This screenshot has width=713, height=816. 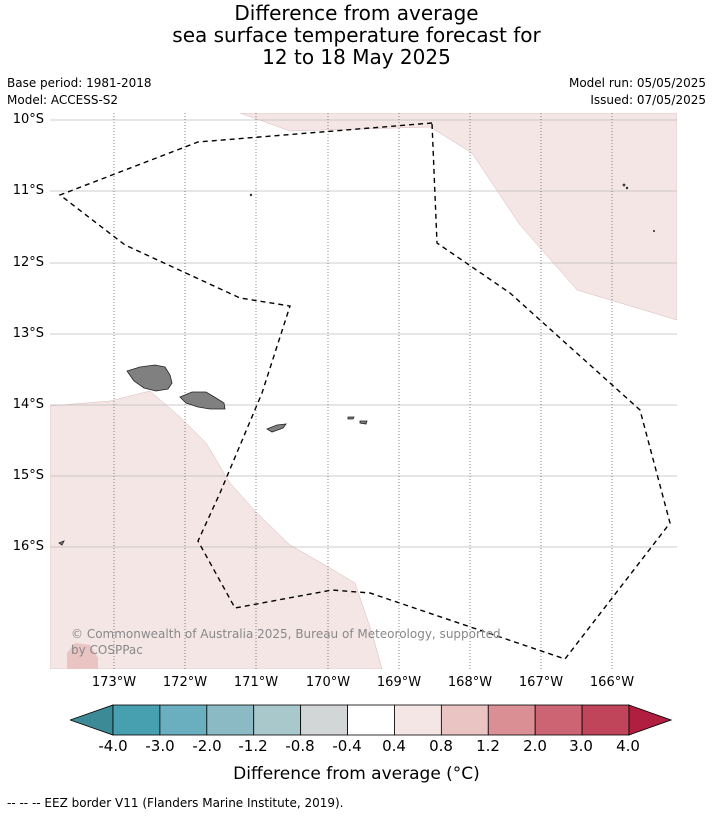 I want to click on colorbar-tick-label: -3.0, so click(x=160, y=746).